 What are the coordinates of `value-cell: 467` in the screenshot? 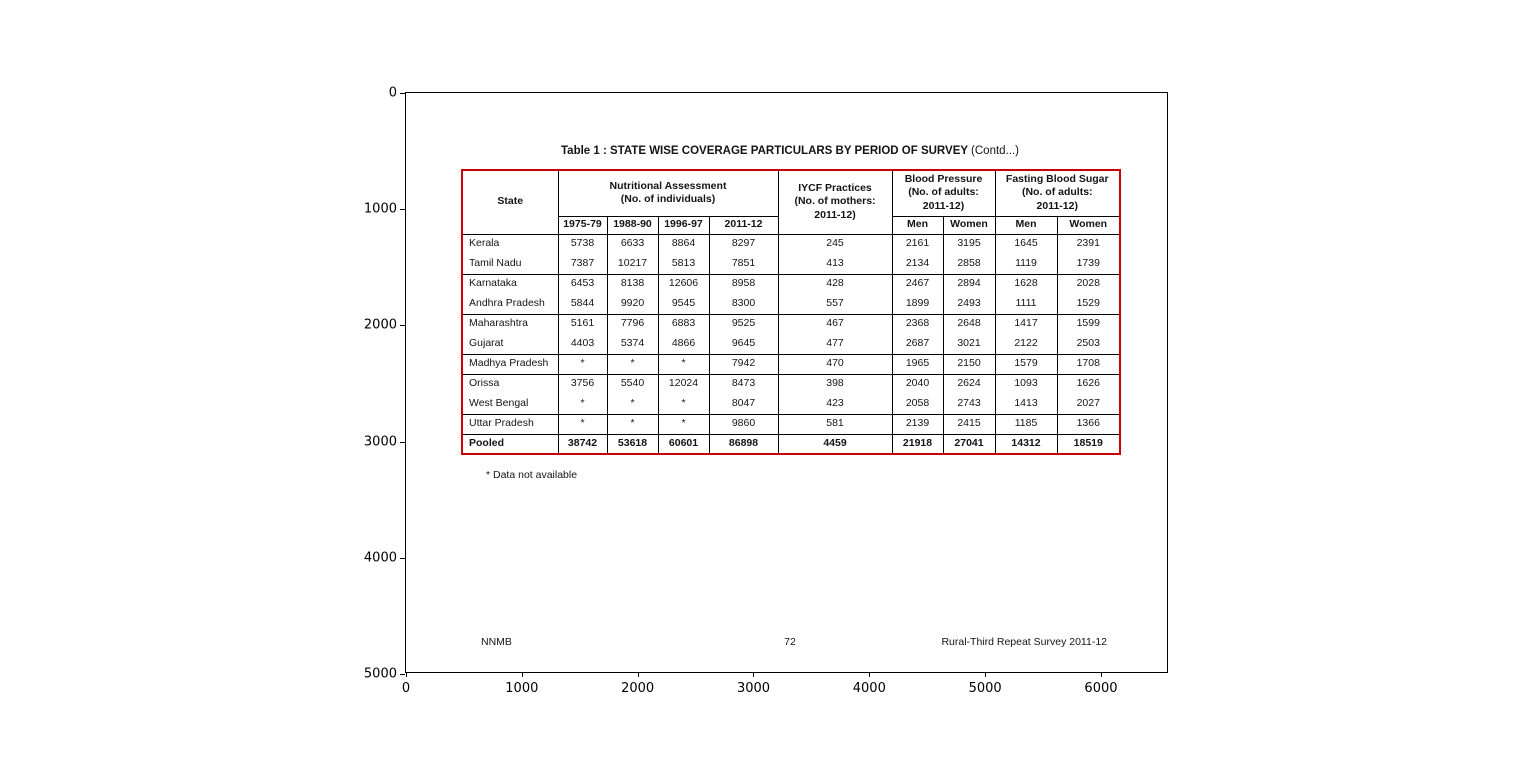 It's located at (835, 324).